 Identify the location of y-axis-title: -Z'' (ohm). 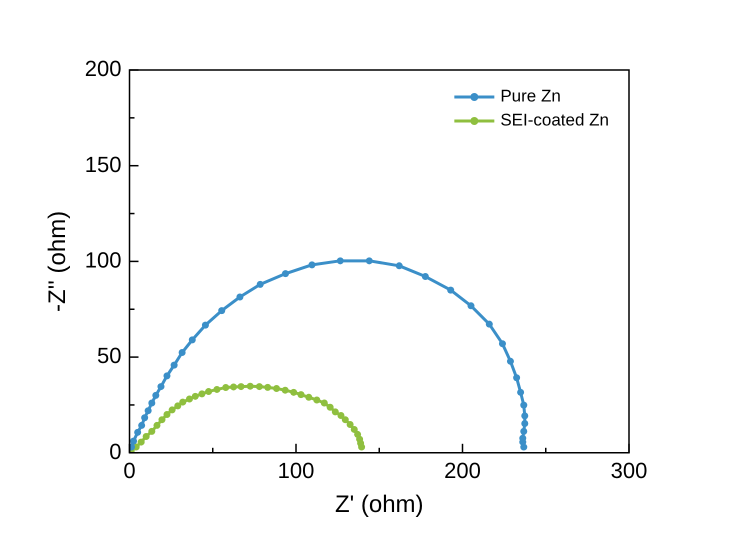
(58, 261).